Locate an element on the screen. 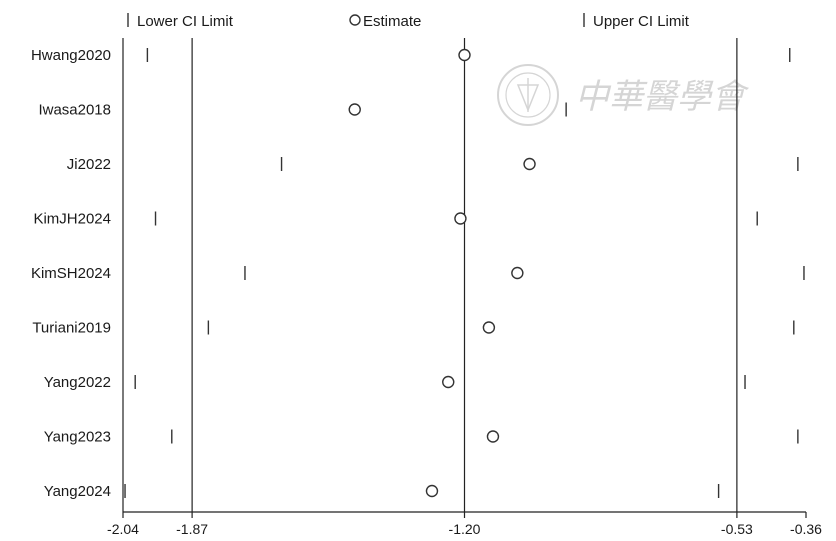 The width and height of the screenshot is (836, 541). legend-lower-label: Lower CI Limit is located at coordinates (185, 21).